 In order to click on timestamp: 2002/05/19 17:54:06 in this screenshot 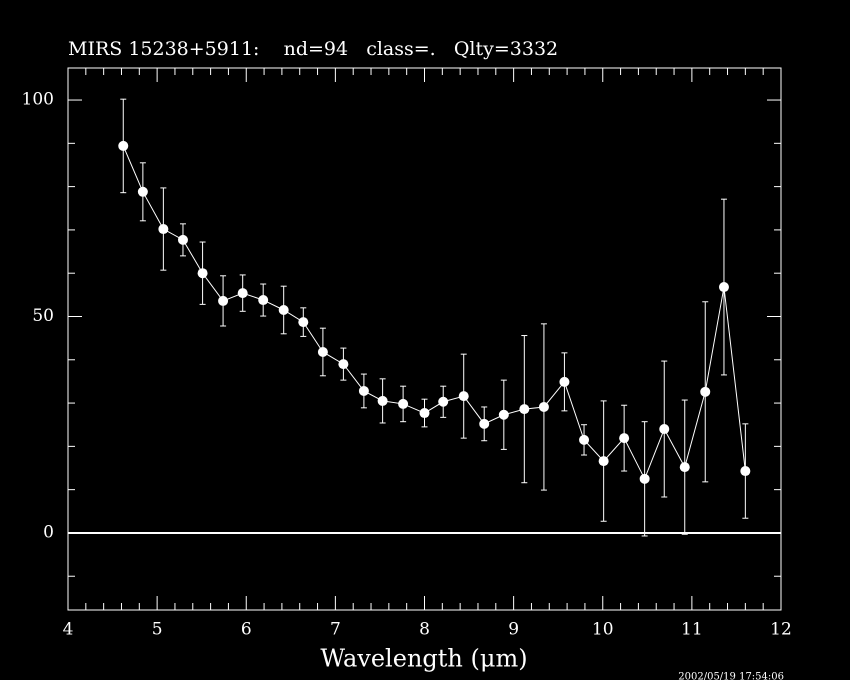, I will do `click(731, 676)`.